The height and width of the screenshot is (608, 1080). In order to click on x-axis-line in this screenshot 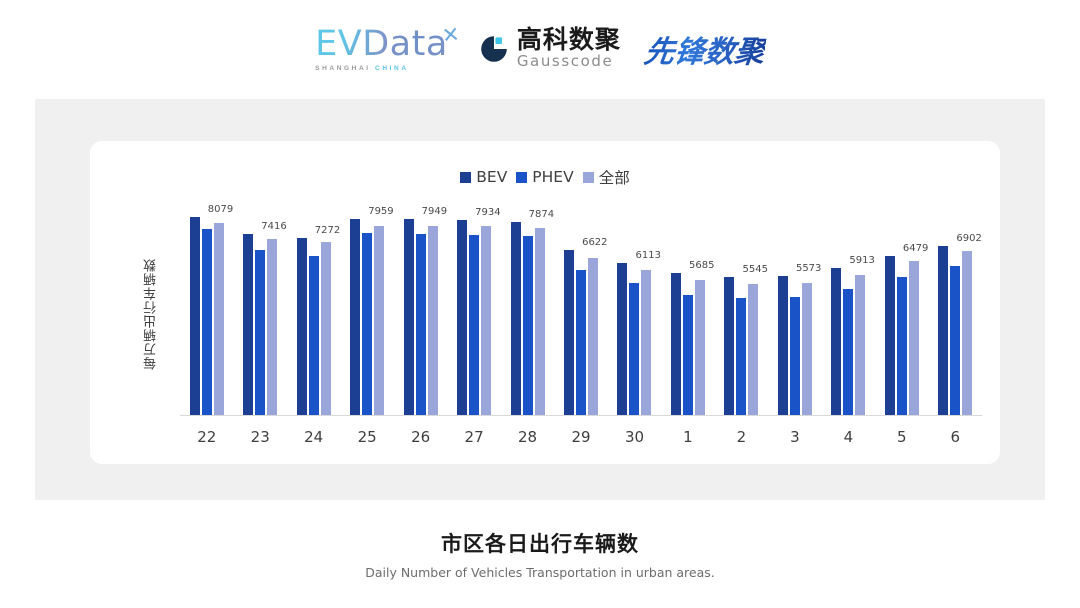, I will do `click(581, 415)`.